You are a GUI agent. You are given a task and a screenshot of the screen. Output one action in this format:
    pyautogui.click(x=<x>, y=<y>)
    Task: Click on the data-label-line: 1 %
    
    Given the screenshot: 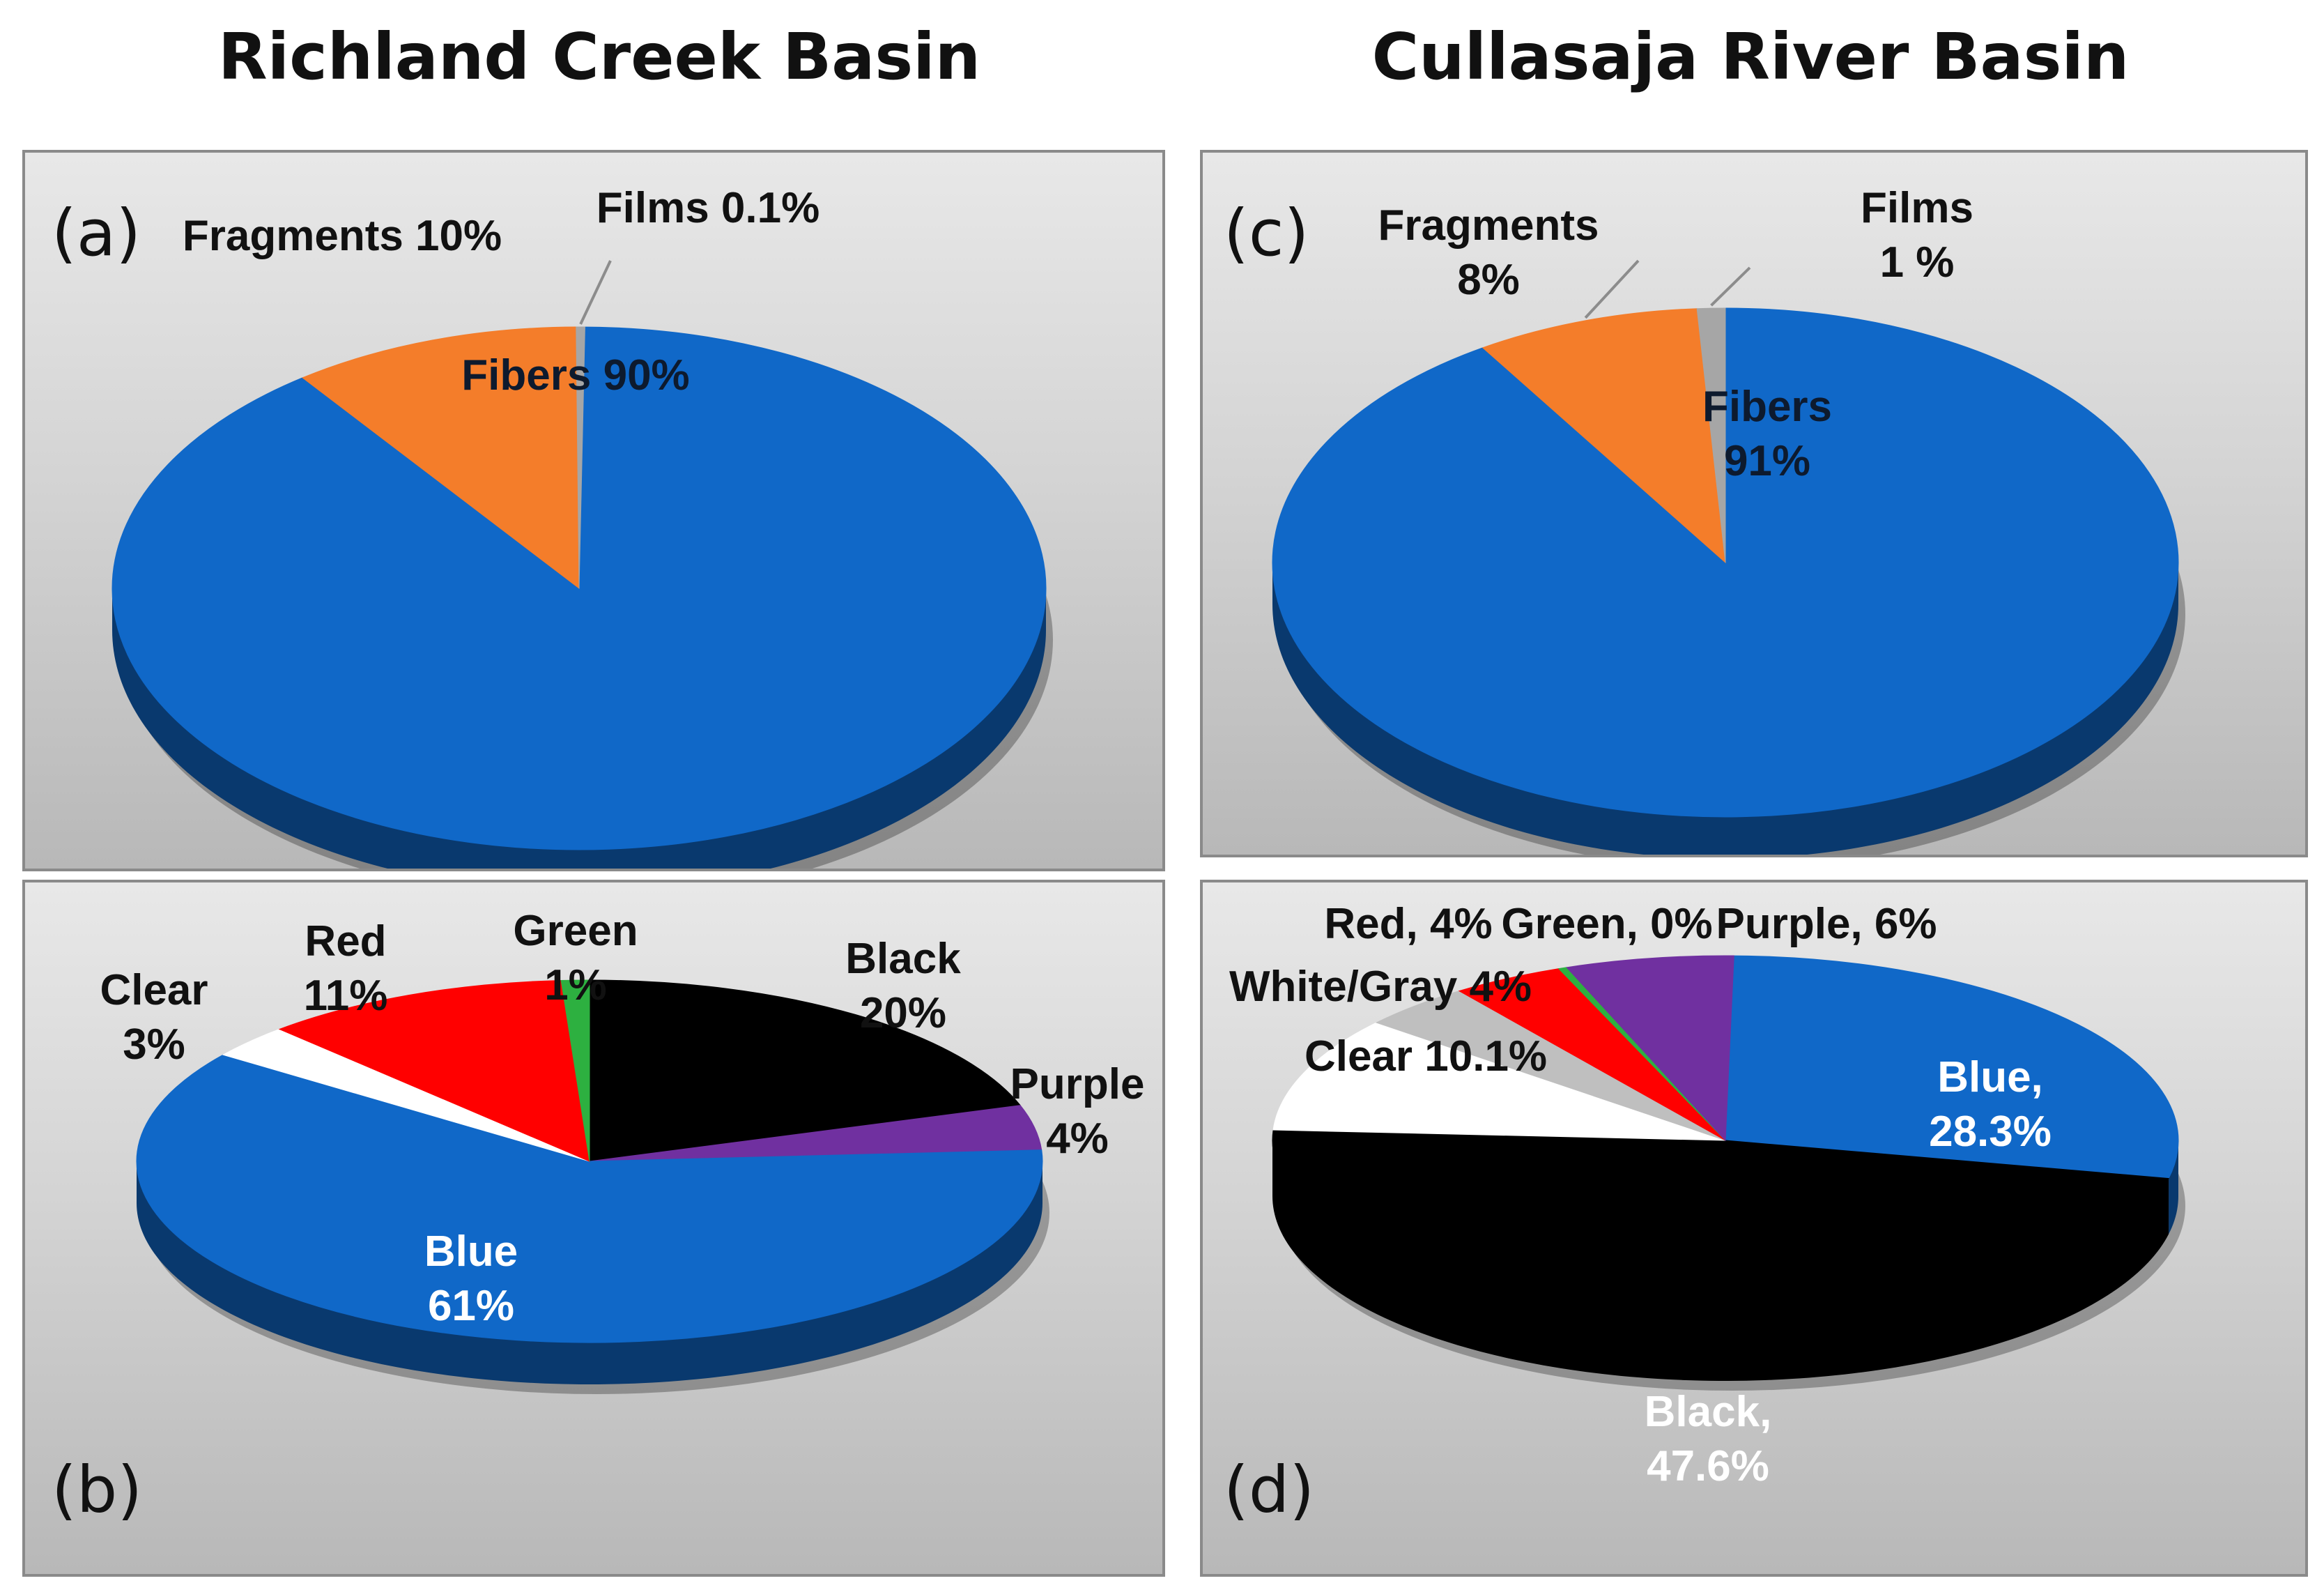 What is the action you would take?
    pyautogui.click(x=1918, y=262)
    